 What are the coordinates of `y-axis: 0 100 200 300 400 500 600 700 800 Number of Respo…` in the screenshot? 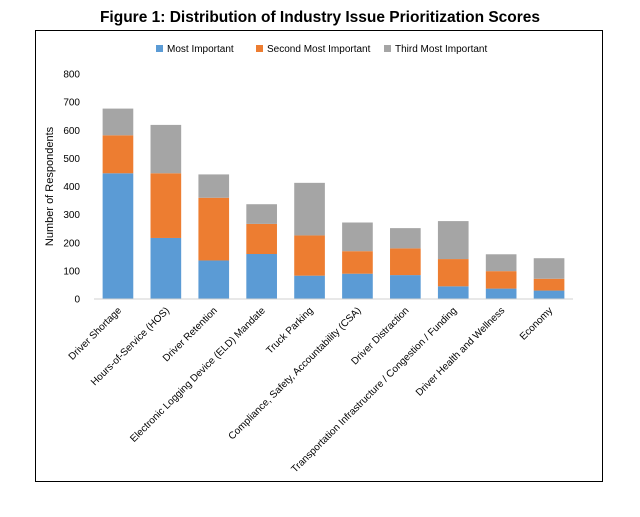 It's located at (62, 188).